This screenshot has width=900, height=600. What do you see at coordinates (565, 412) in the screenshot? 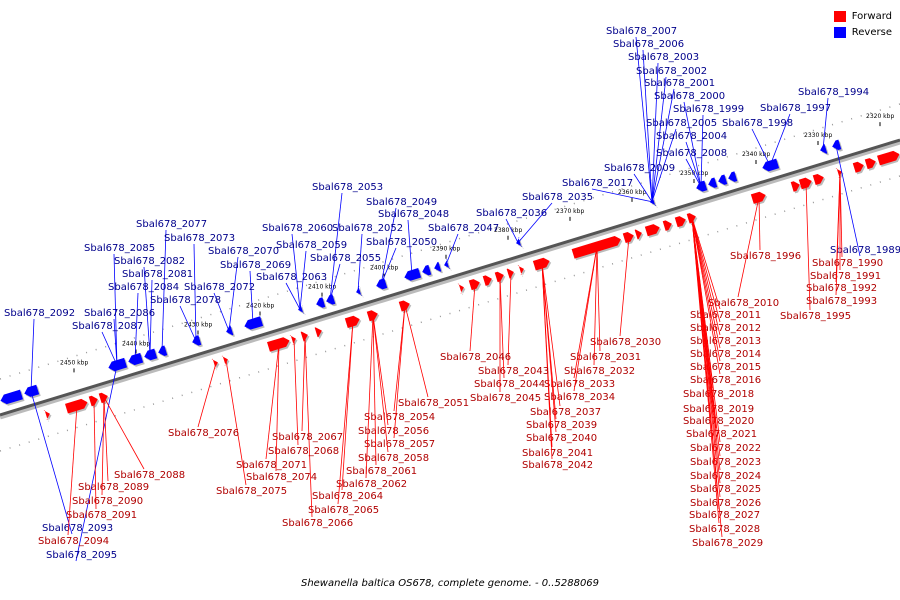
I see `gene-label: Sbal678_2037` at bounding box center [565, 412].